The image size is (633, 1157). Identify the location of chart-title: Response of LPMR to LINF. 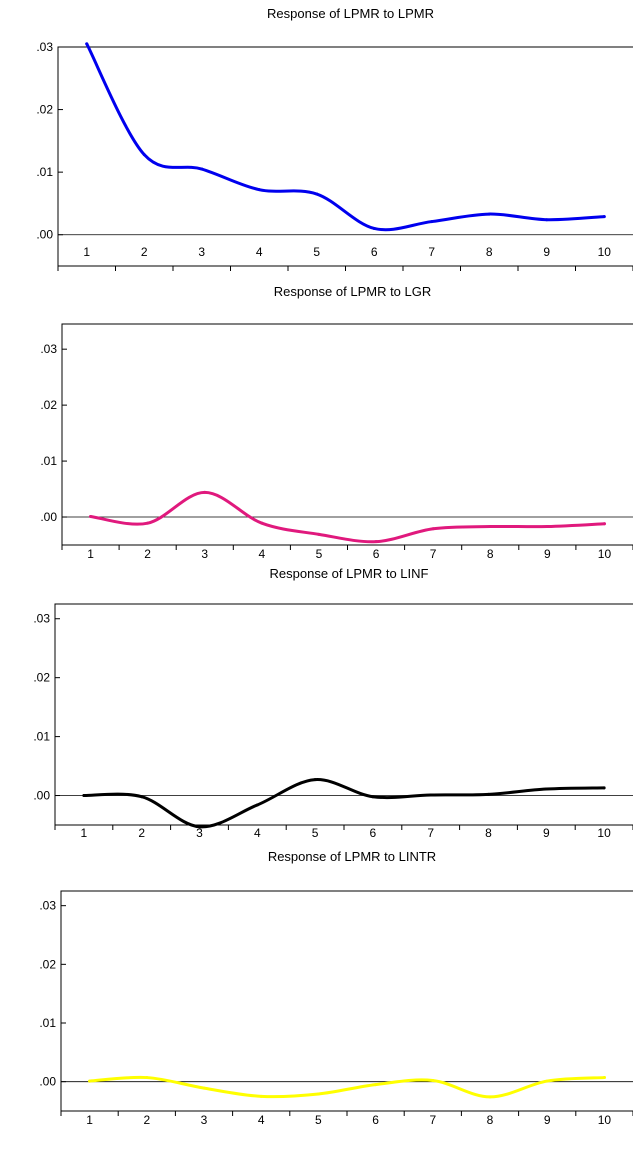
(349, 573).